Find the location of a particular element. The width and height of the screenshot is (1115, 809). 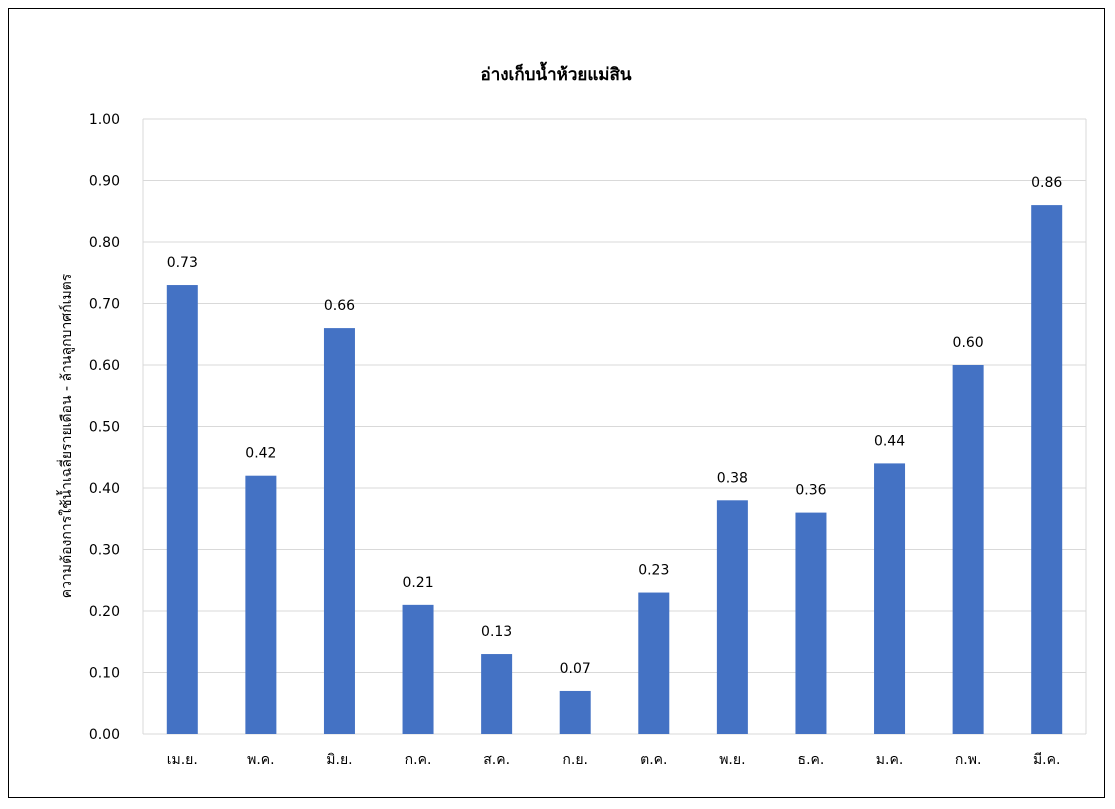

data-label: 0.13 is located at coordinates (496, 632).